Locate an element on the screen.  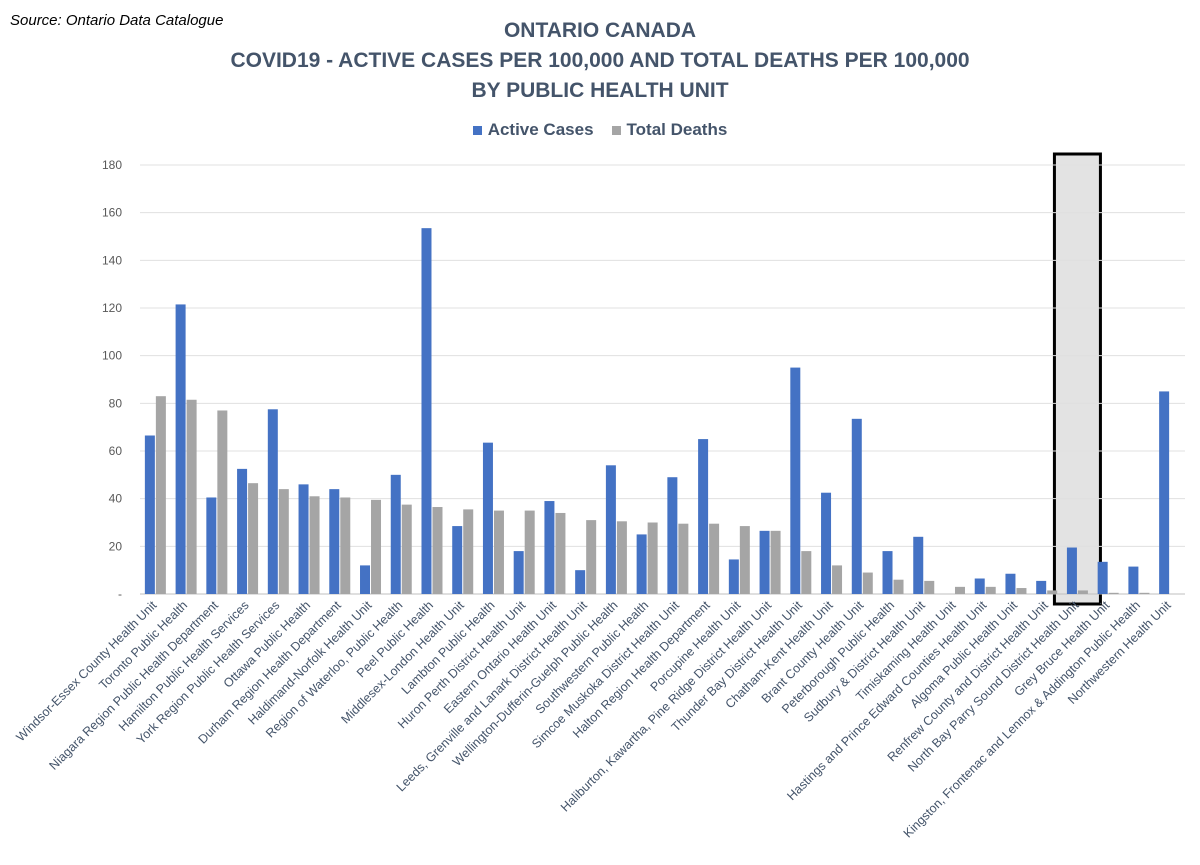
legend-item-deaths: Total Deaths is located at coordinates (669, 130).